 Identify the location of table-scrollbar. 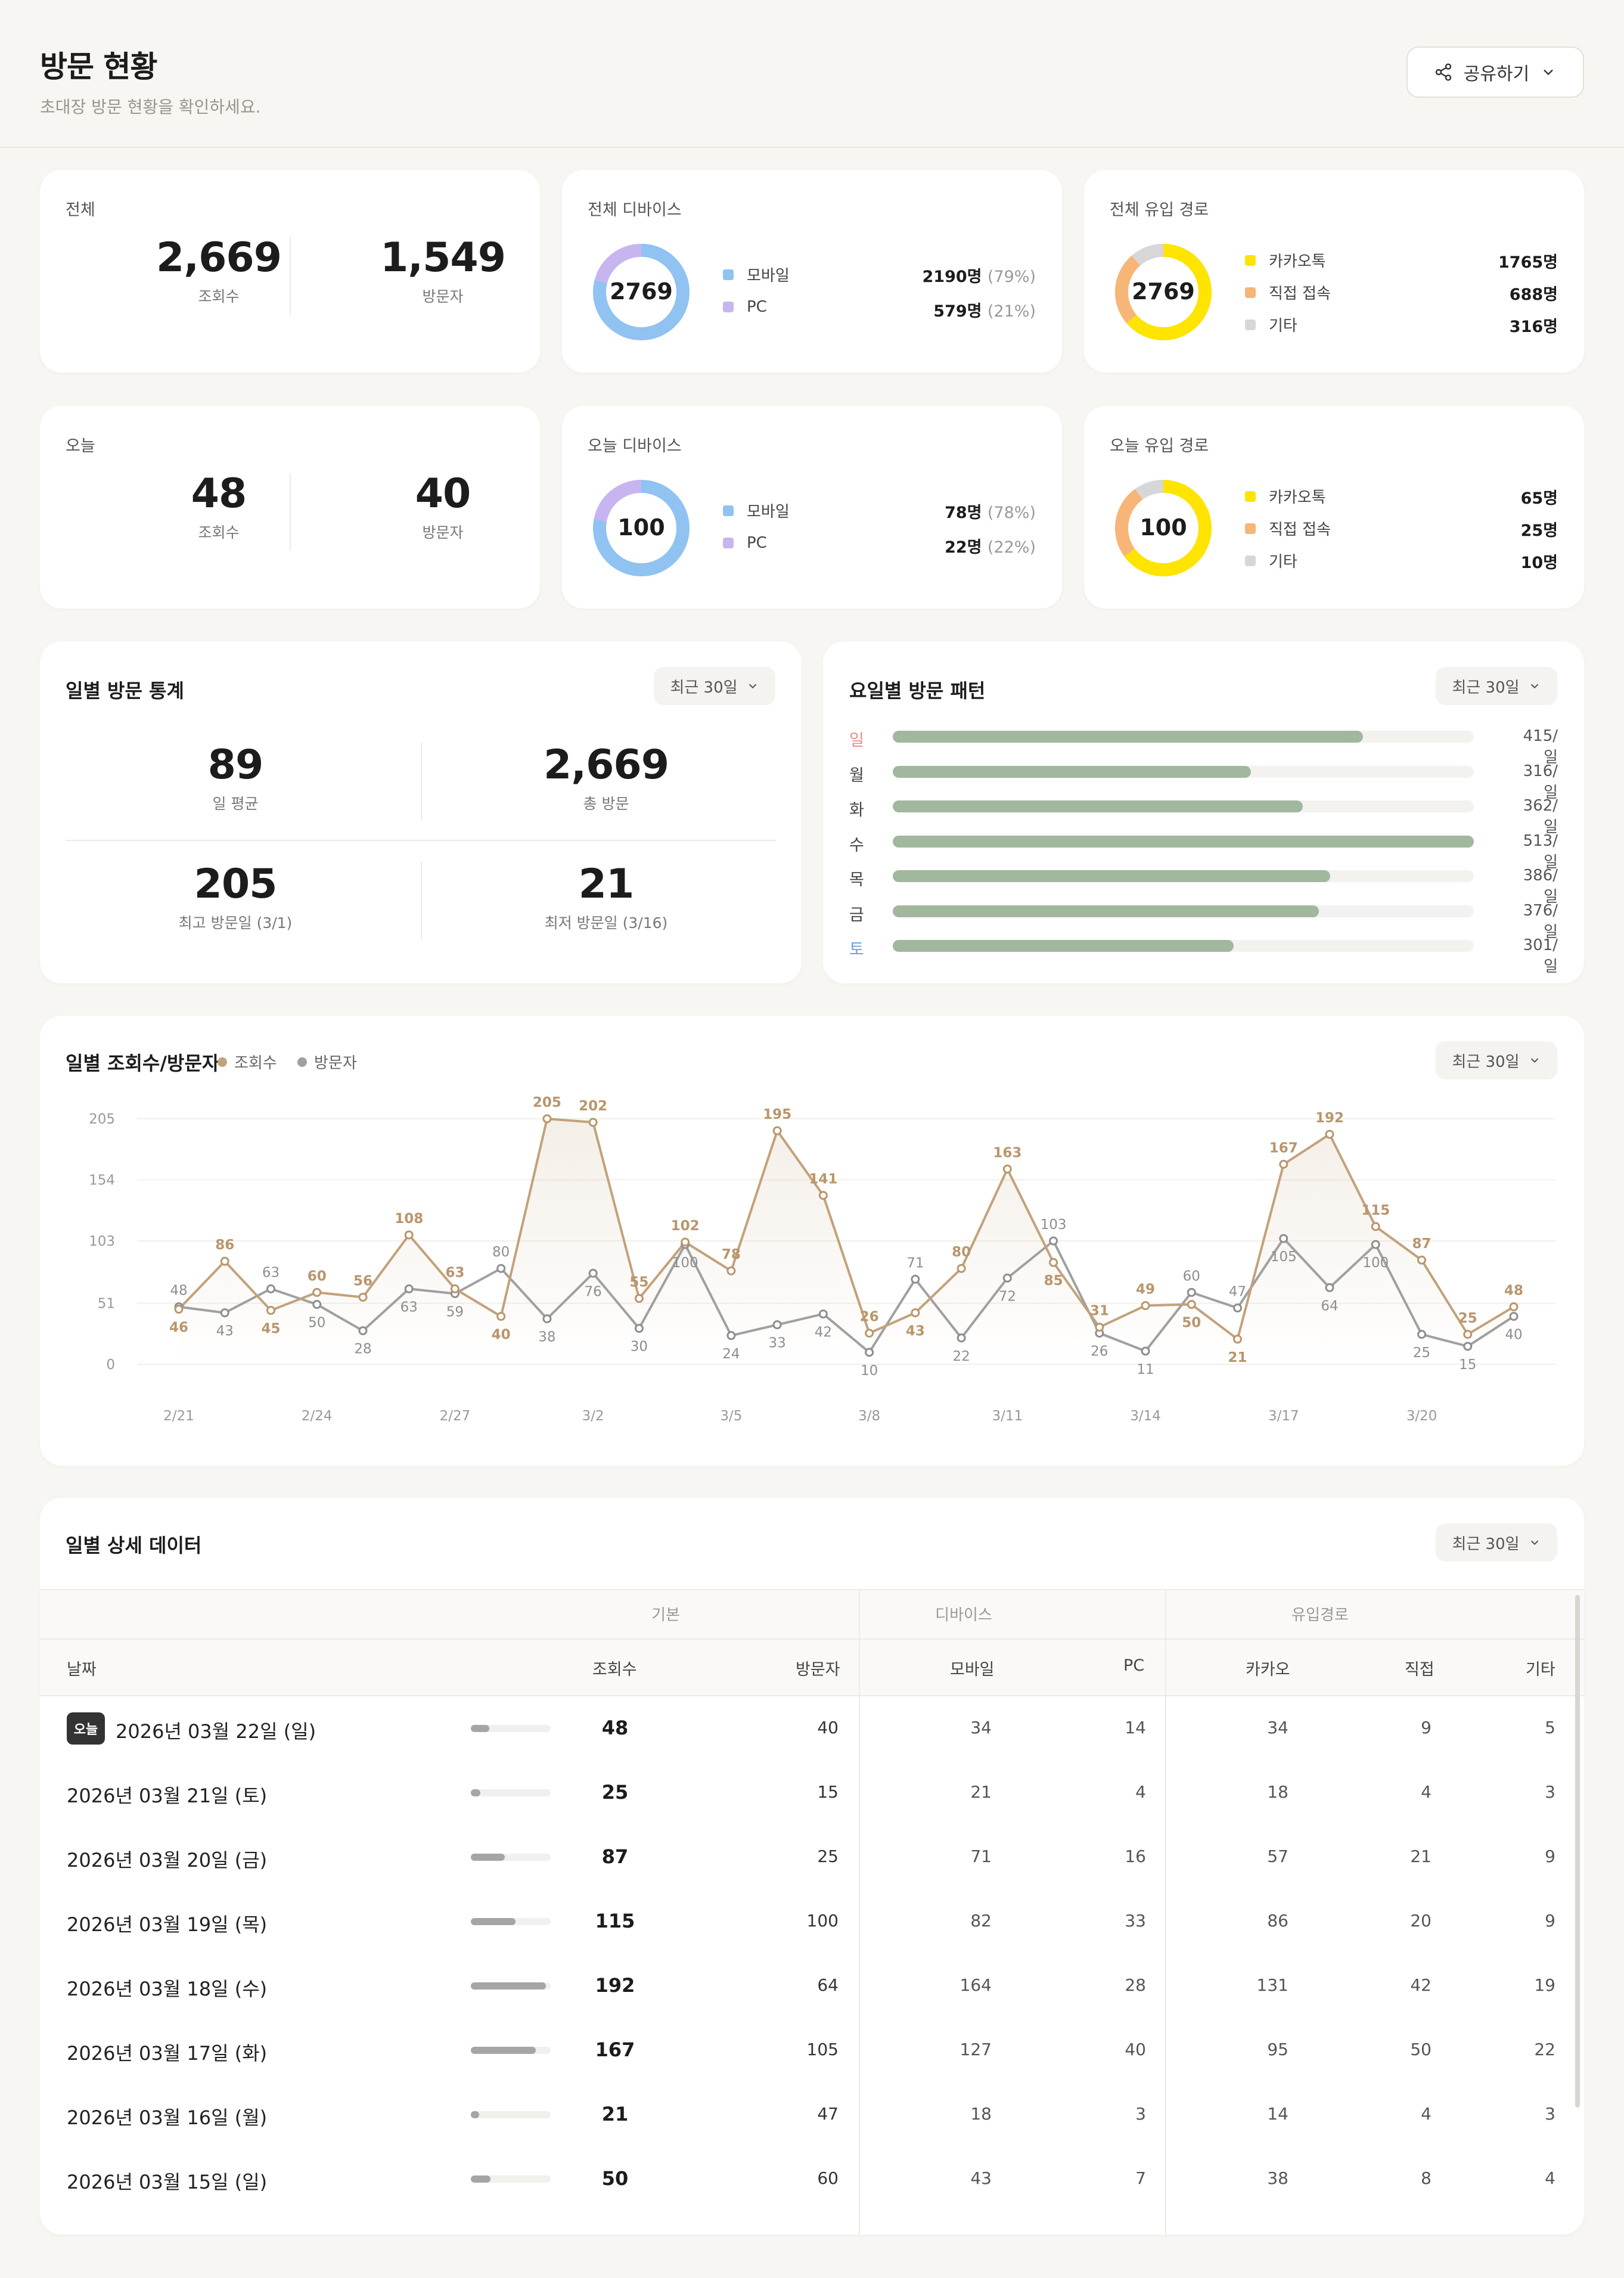
(1577, 1852).